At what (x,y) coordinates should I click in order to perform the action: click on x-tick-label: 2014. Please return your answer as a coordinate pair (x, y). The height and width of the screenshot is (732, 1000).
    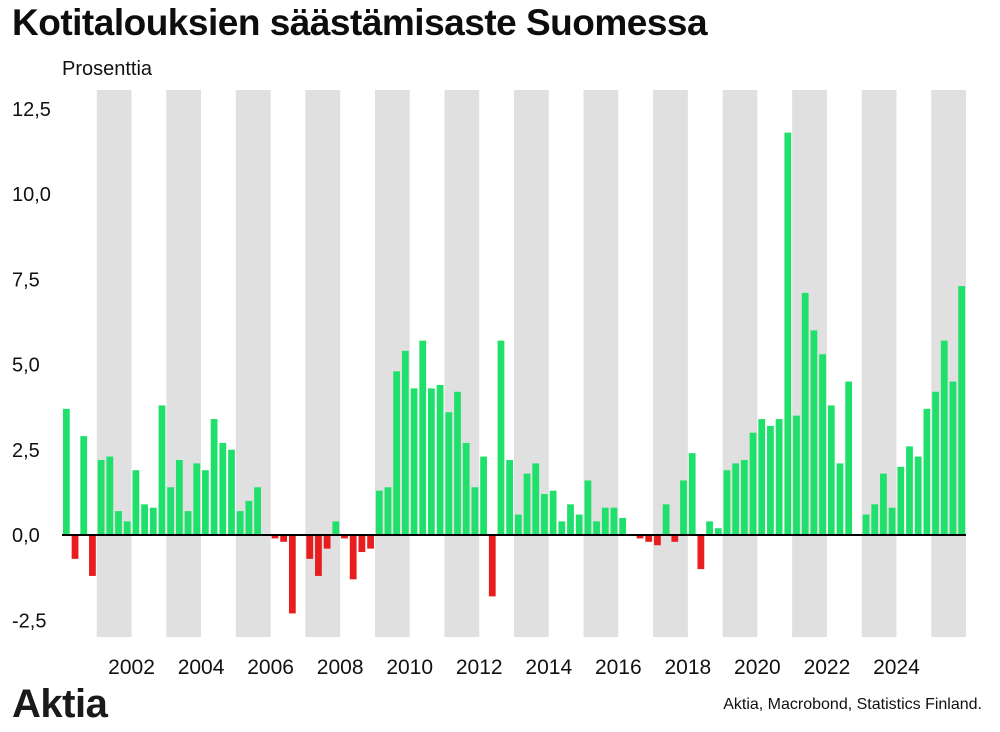
    Looking at the image, I should click on (548, 667).